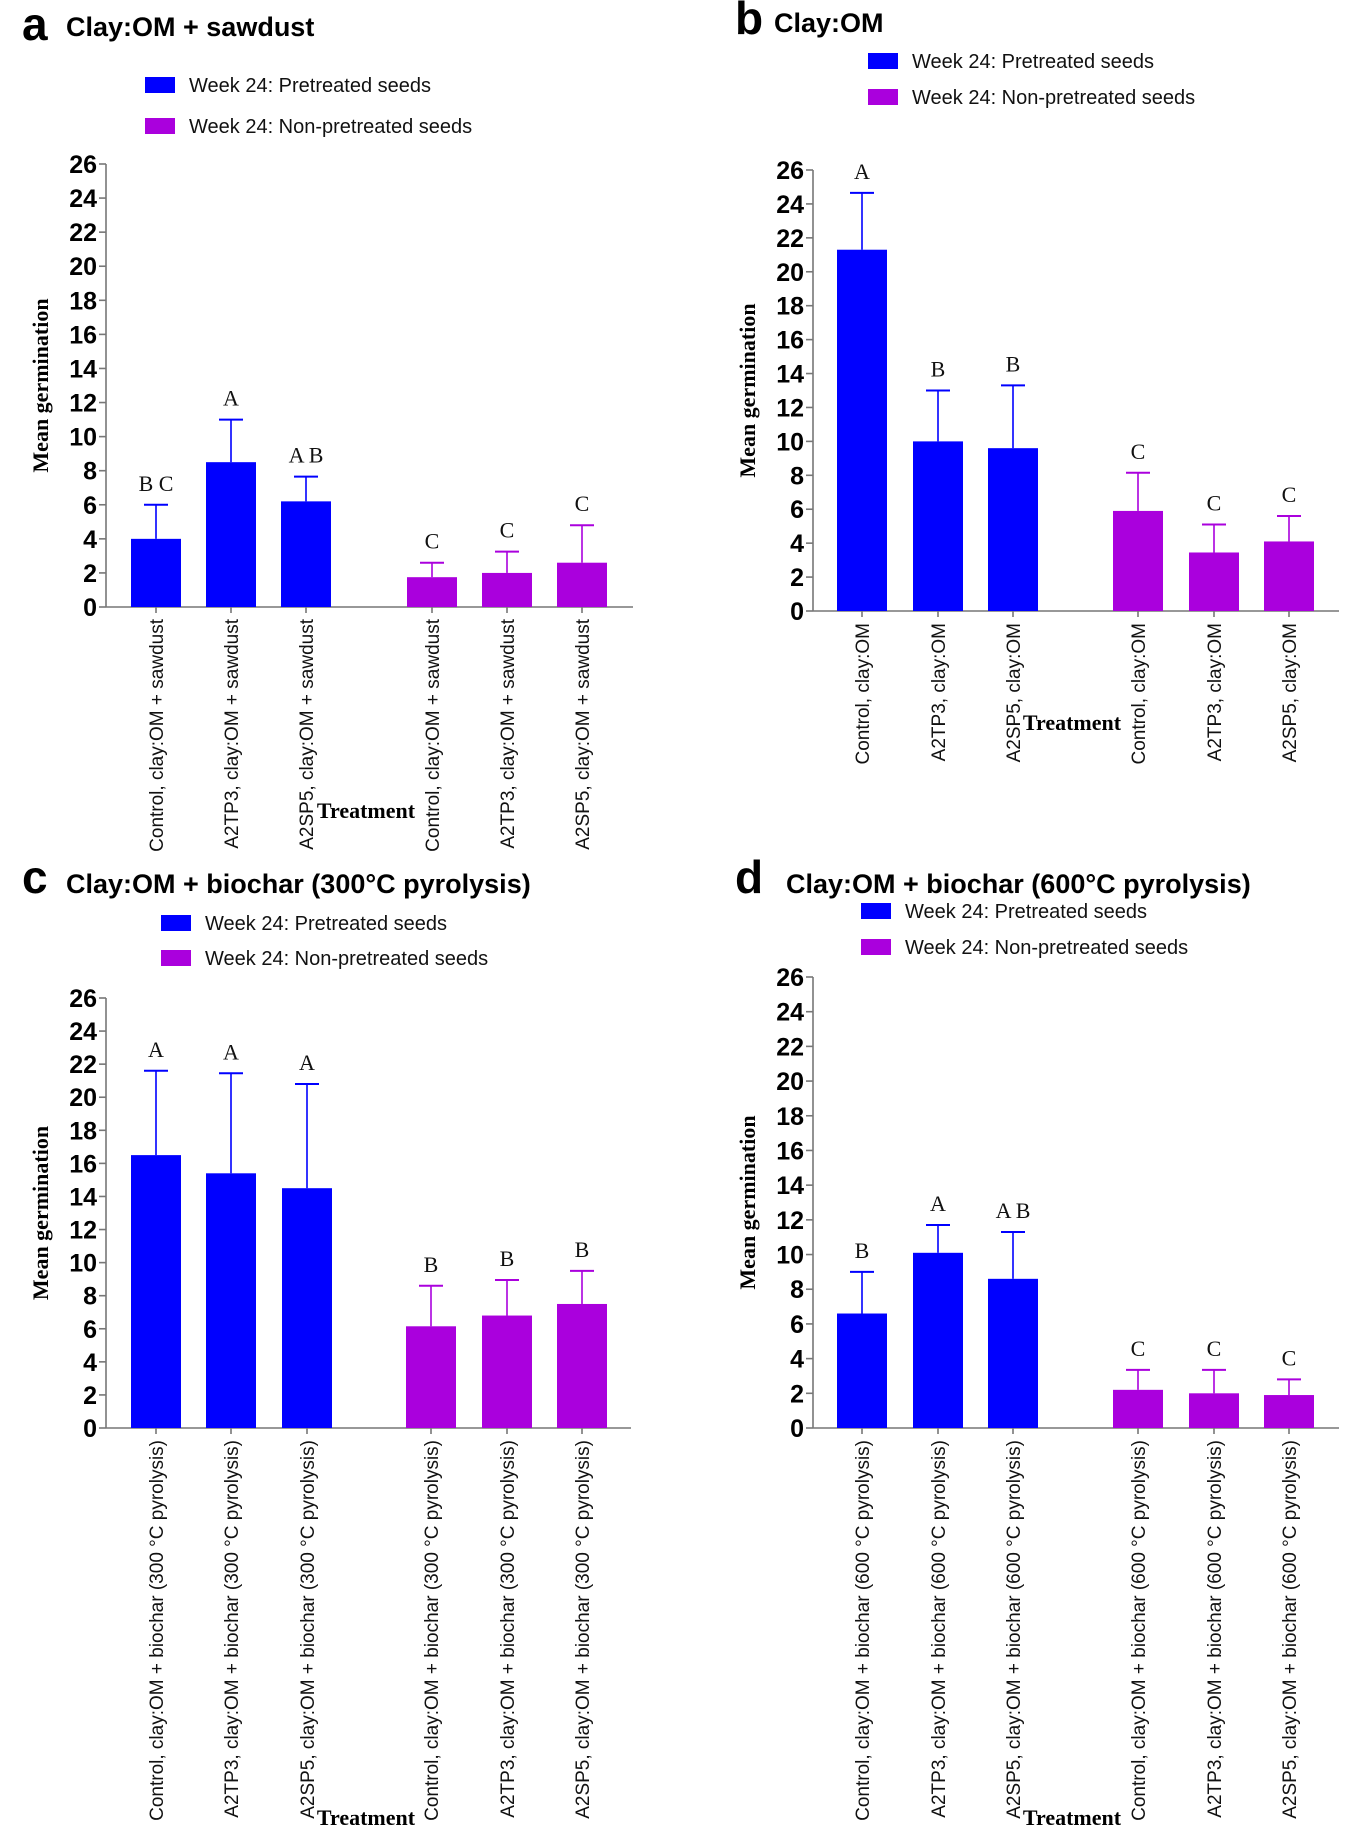  I want to click on y-tick-label: 26, so click(790, 171).